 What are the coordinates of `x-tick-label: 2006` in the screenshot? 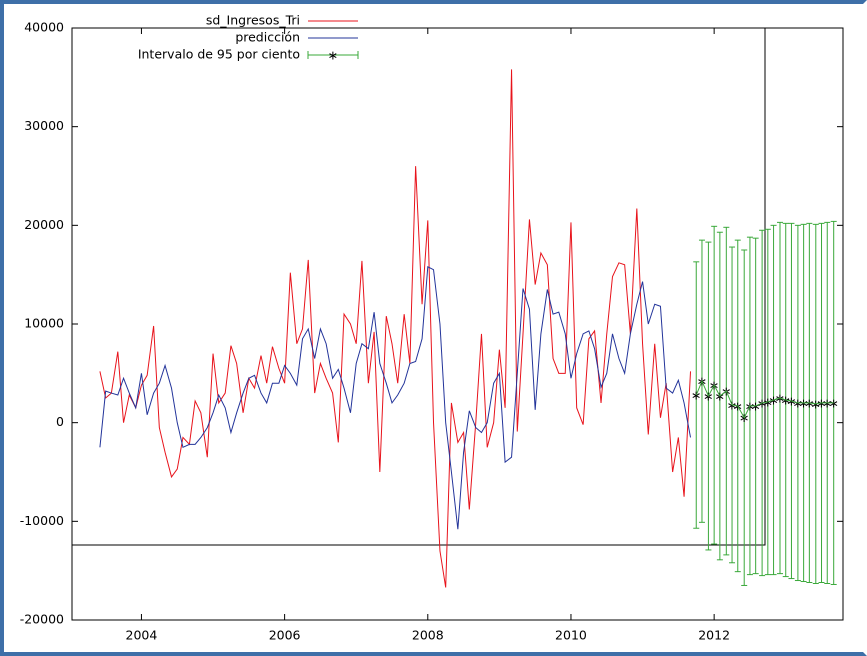 It's located at (285, 635).